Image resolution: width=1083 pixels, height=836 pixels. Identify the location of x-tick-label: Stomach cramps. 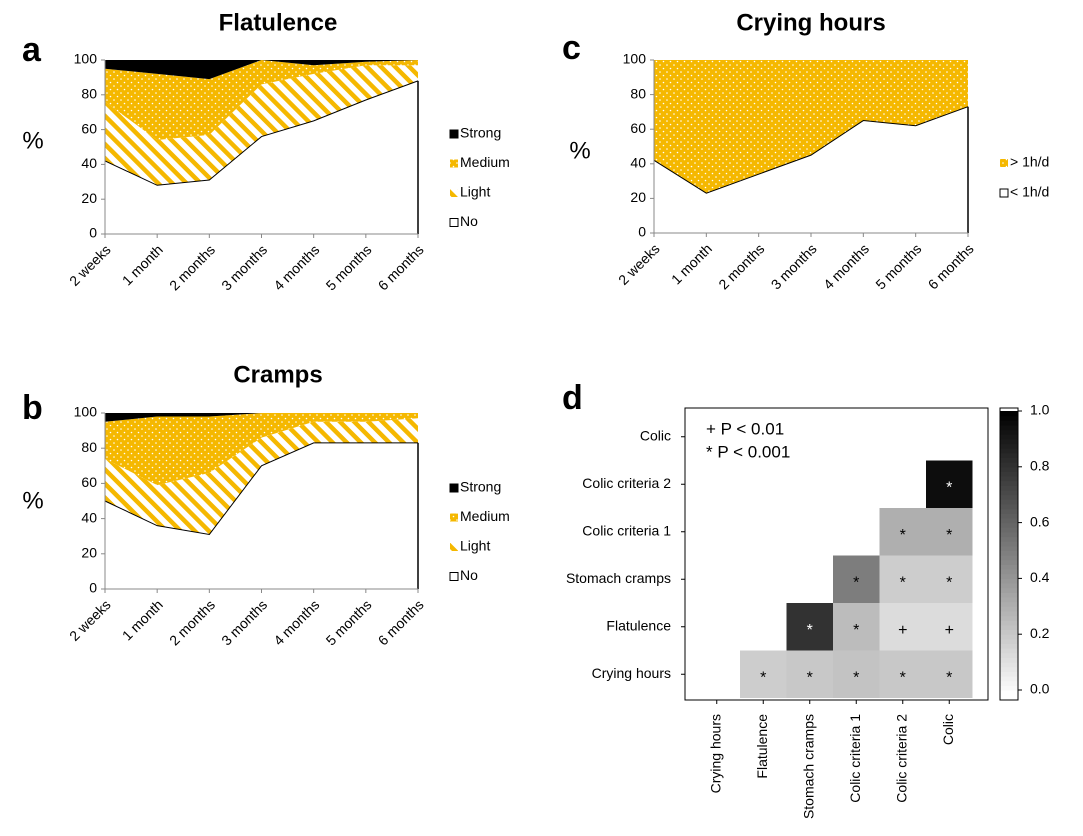
(808, 766).